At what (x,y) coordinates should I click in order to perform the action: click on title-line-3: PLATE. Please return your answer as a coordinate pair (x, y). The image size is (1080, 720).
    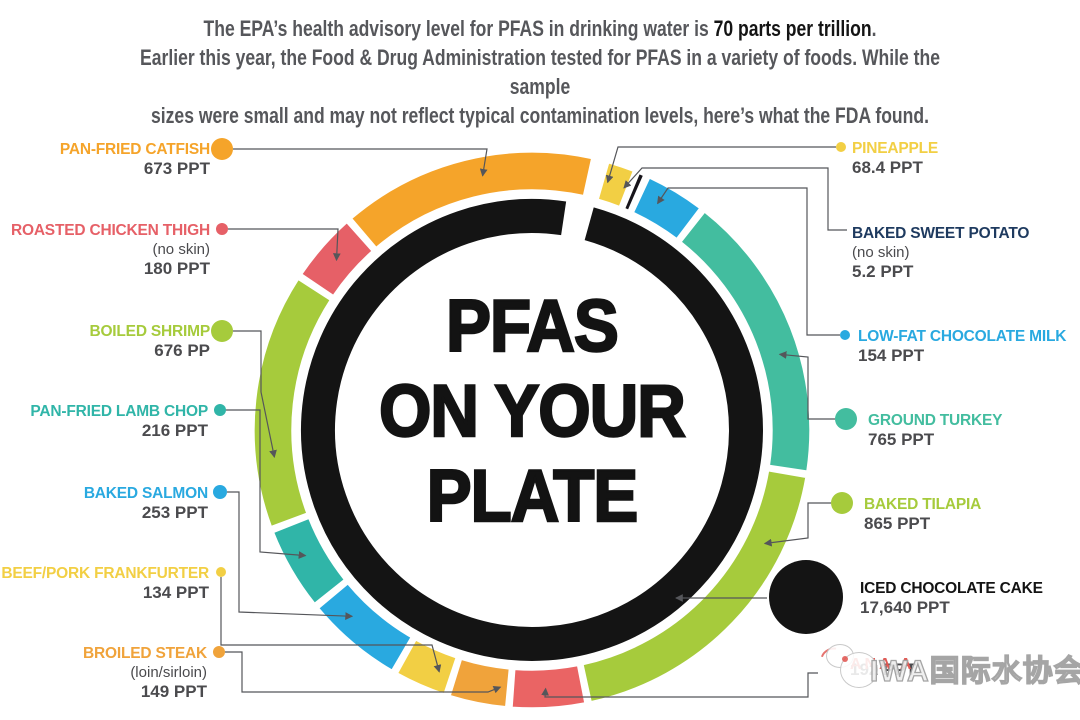
    Looking at the image, I should click on (533, 497).